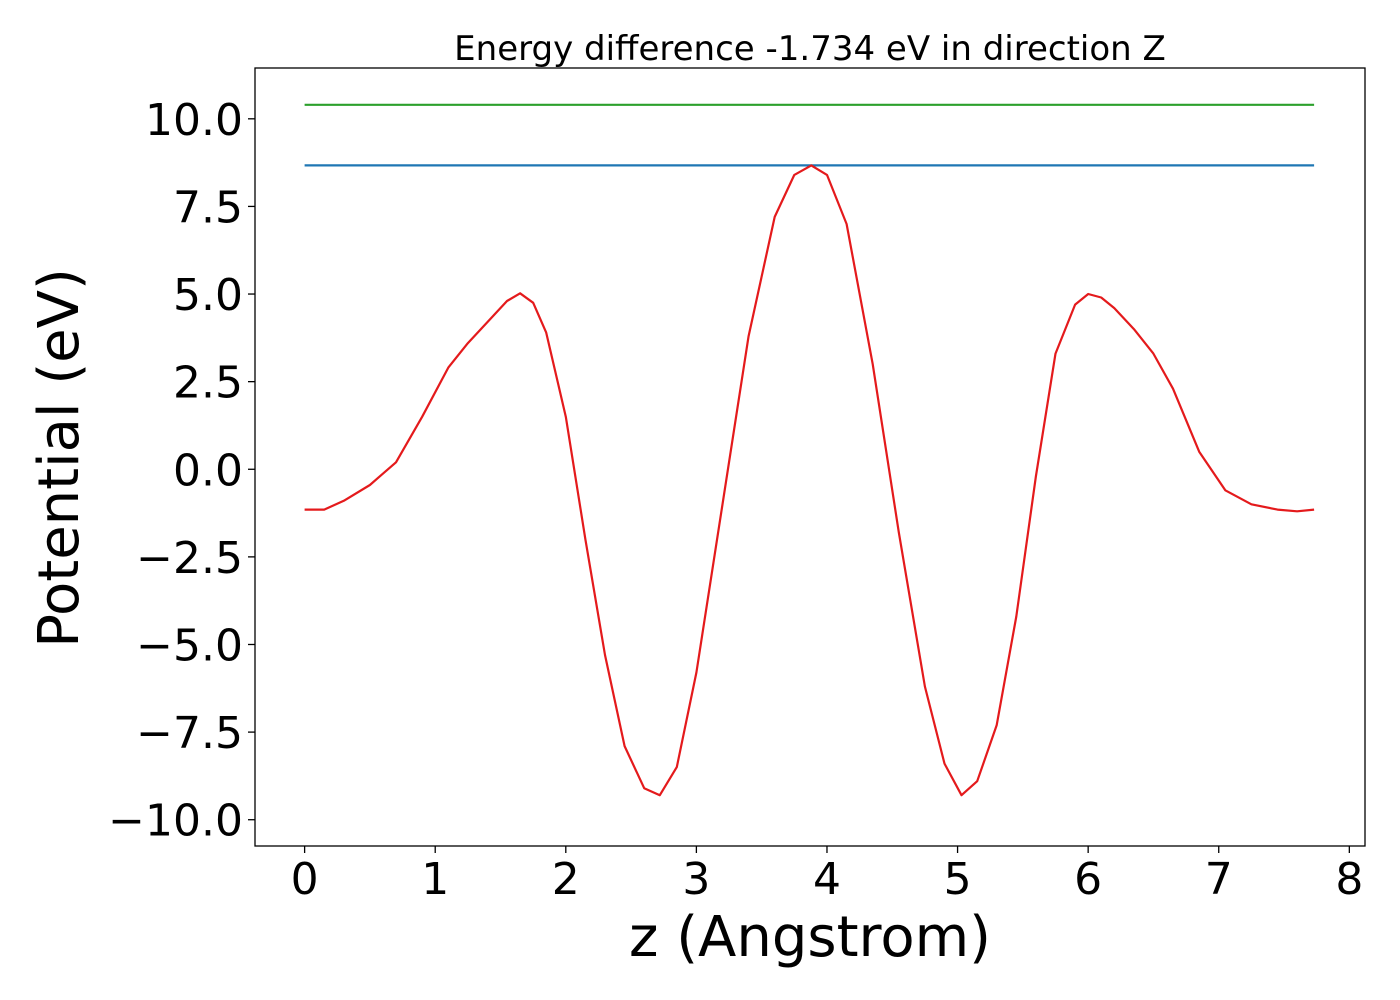 The width and height of the screenshot is (1400, 1000). Describe the element at coordinates (696, 879) in the screenshot. I see `x-tick-label: 3` at that location.